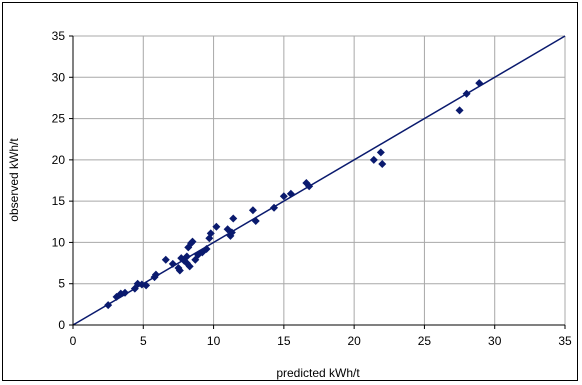  What do you see at coordinates (495, 341) in the screenshot?
I see `x-tick-label: 30` at bounding box center [495, 341].